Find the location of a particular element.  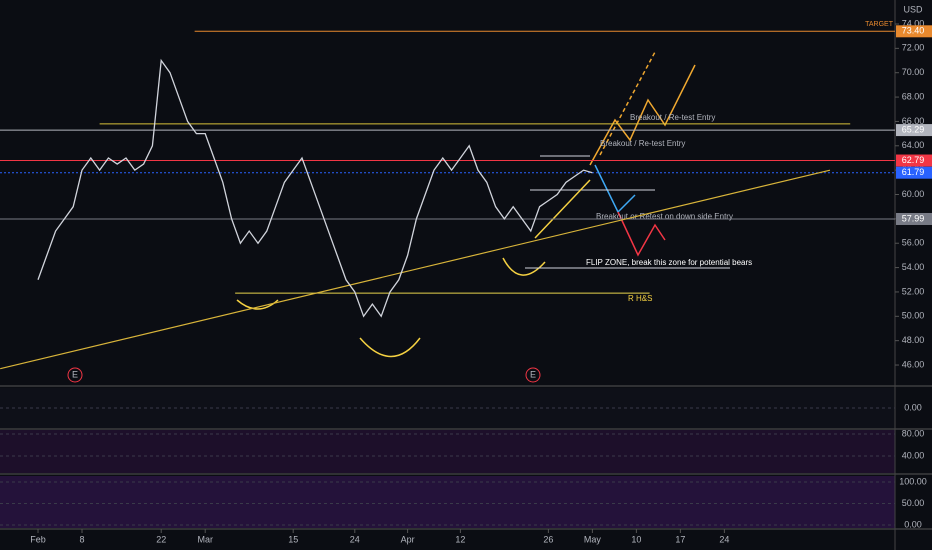

y-tick-label: 68.00 is located at coordinates (913, 96).